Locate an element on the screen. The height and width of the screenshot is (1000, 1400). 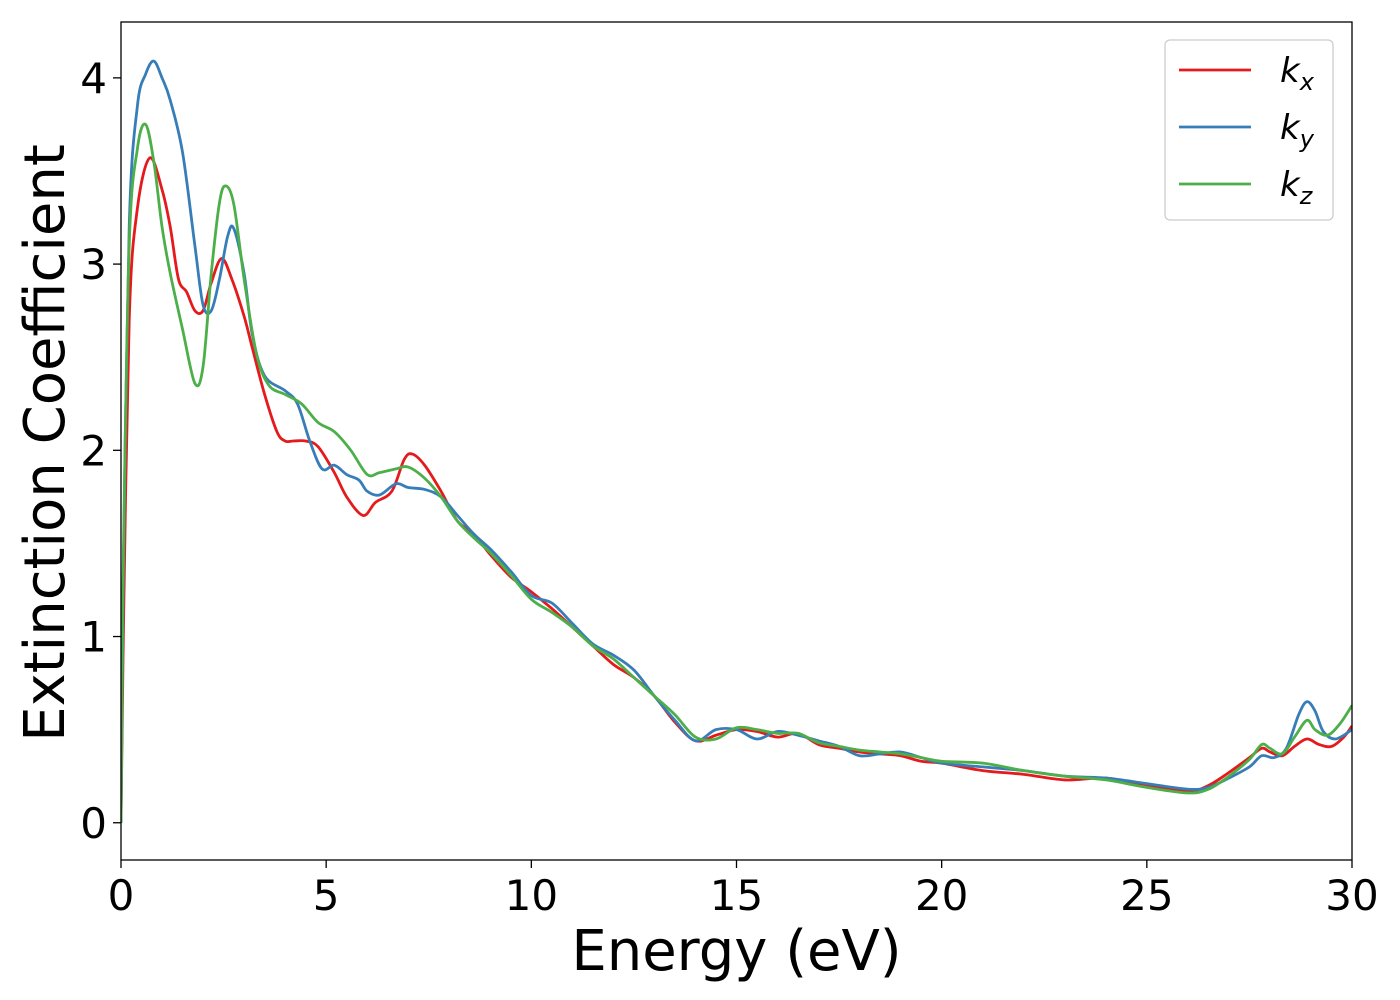
legend-label-ky: ky is located at coordinates (1297, 130).